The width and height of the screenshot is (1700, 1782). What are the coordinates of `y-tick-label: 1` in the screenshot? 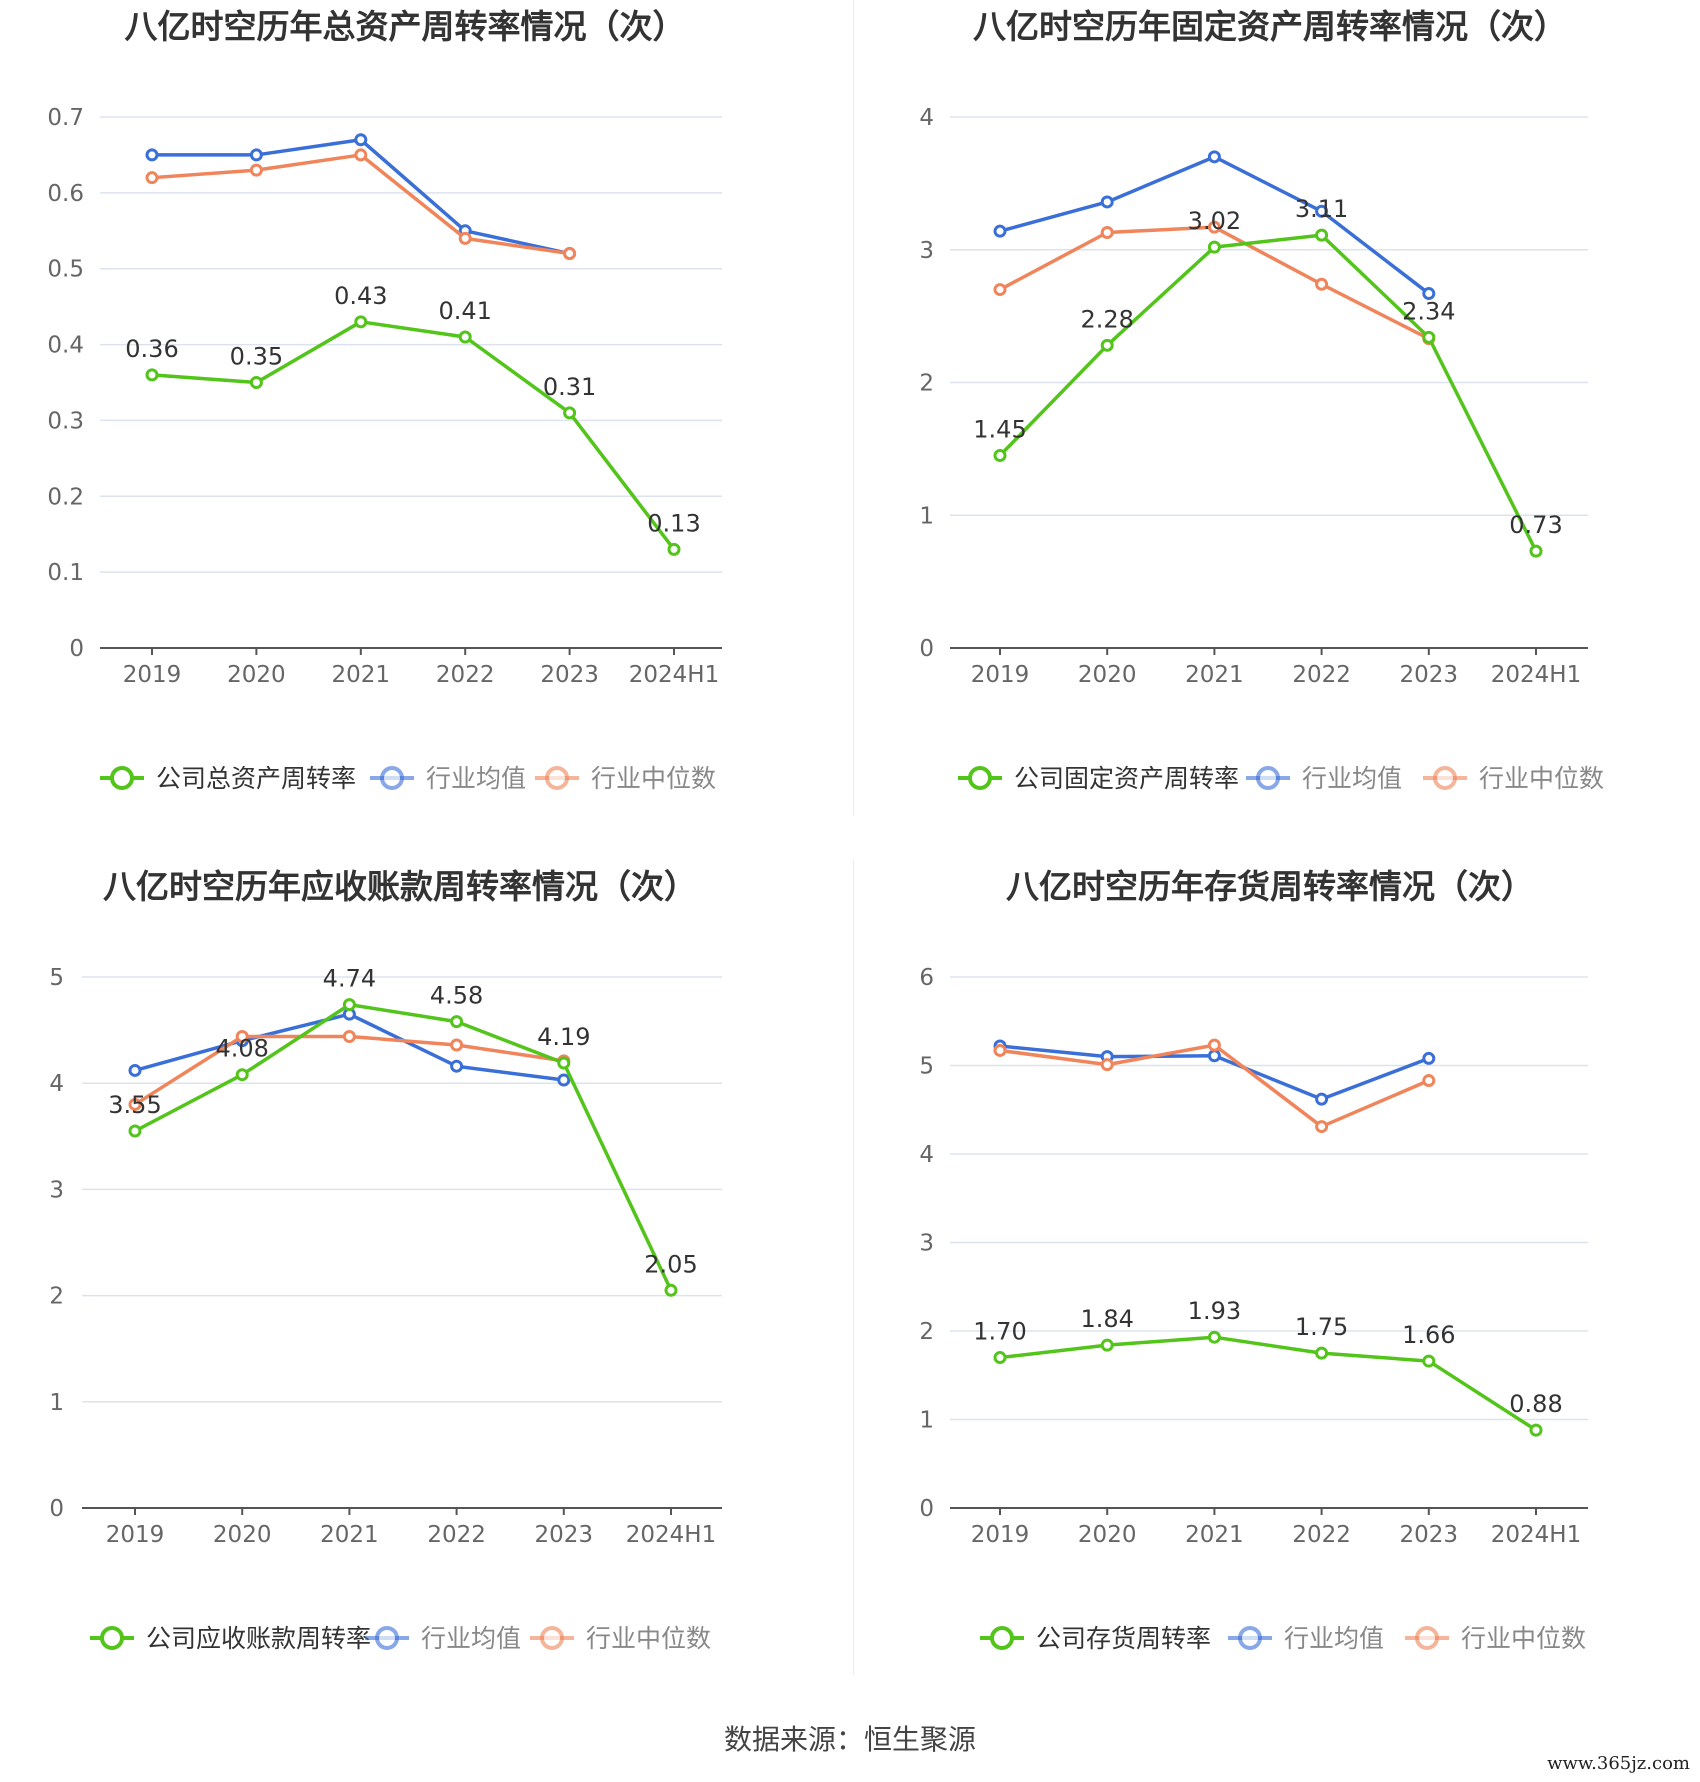 It's located at (926, 1421).